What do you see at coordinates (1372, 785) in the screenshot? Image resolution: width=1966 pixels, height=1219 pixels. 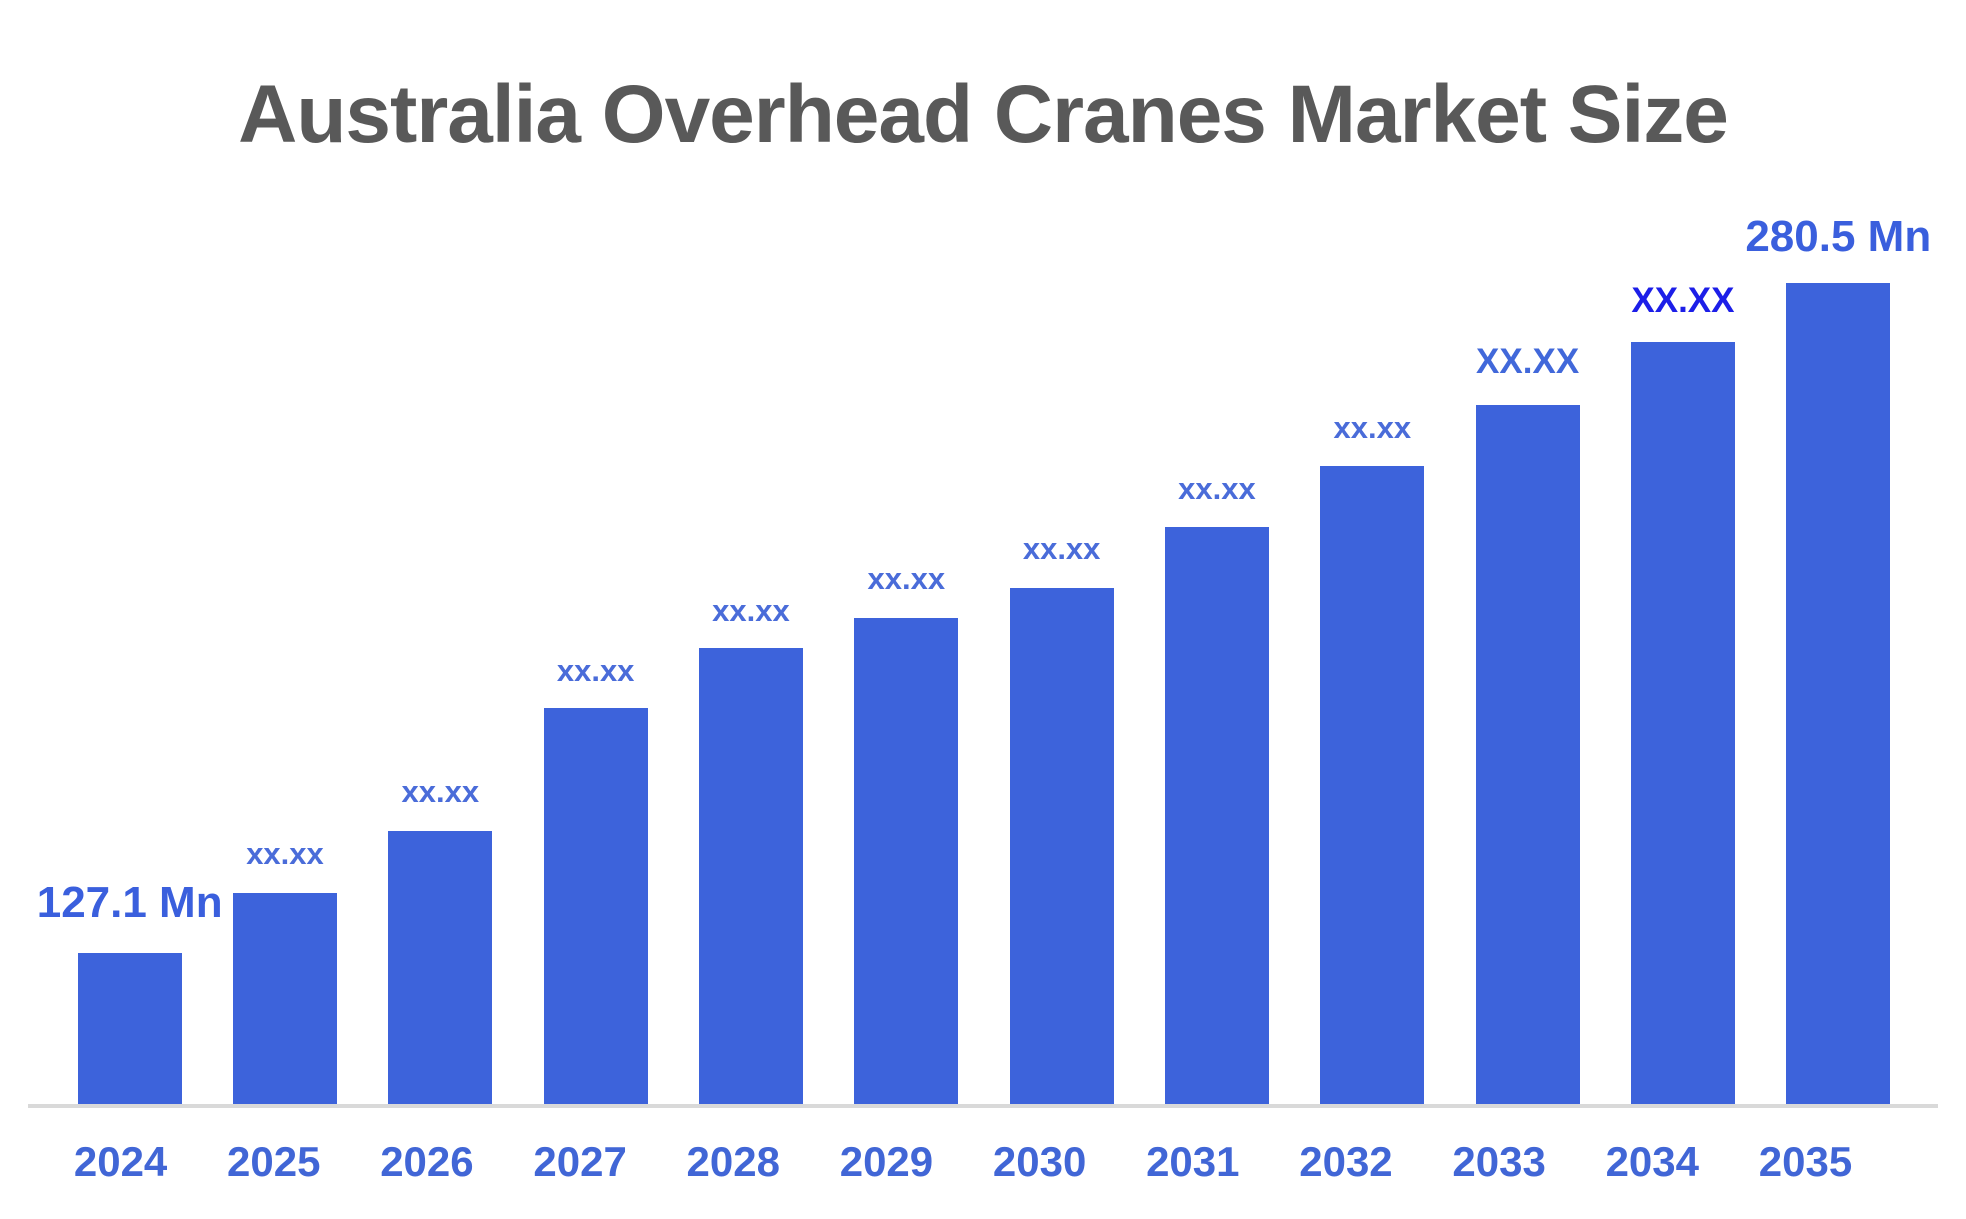 I see `bar-2032` at bounding box center [1372, 785].